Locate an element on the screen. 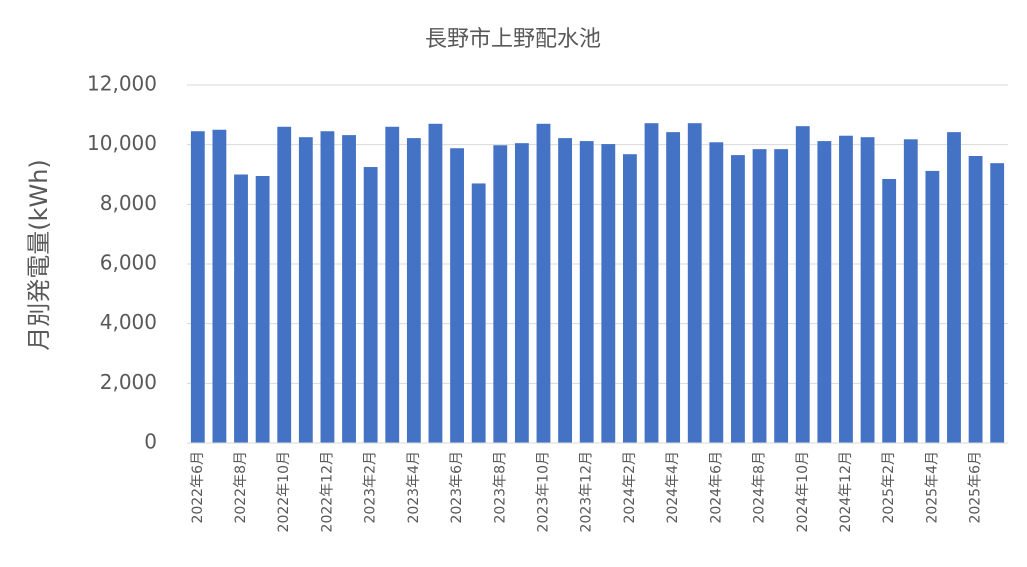  x-tick-label: 2024年8月 is located at coordinates (760, 487).